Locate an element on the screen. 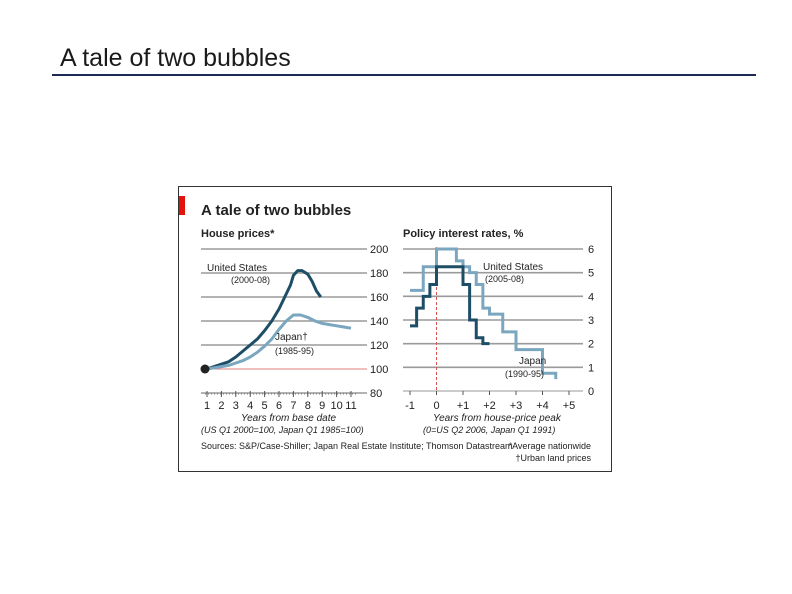 This screenshot has height=594, width=792. right-y-tick-label: 5 is located at coordinates (591, 274).